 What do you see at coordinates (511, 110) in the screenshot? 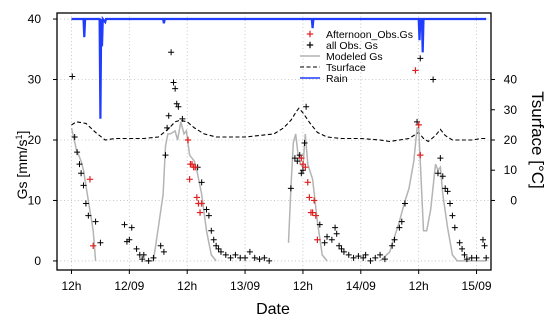
I see `y-right-tick-label: 30` at bounding box center [511, 110].